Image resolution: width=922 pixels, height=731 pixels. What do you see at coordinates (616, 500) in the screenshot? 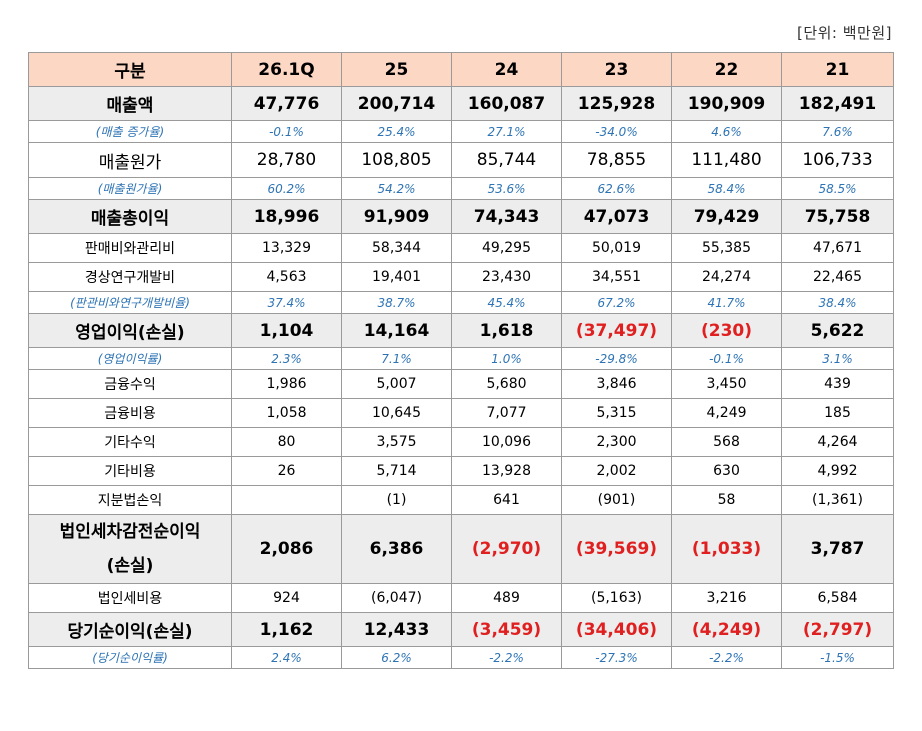
I see `value-cell: (901)` at bounding box center [616, 500].